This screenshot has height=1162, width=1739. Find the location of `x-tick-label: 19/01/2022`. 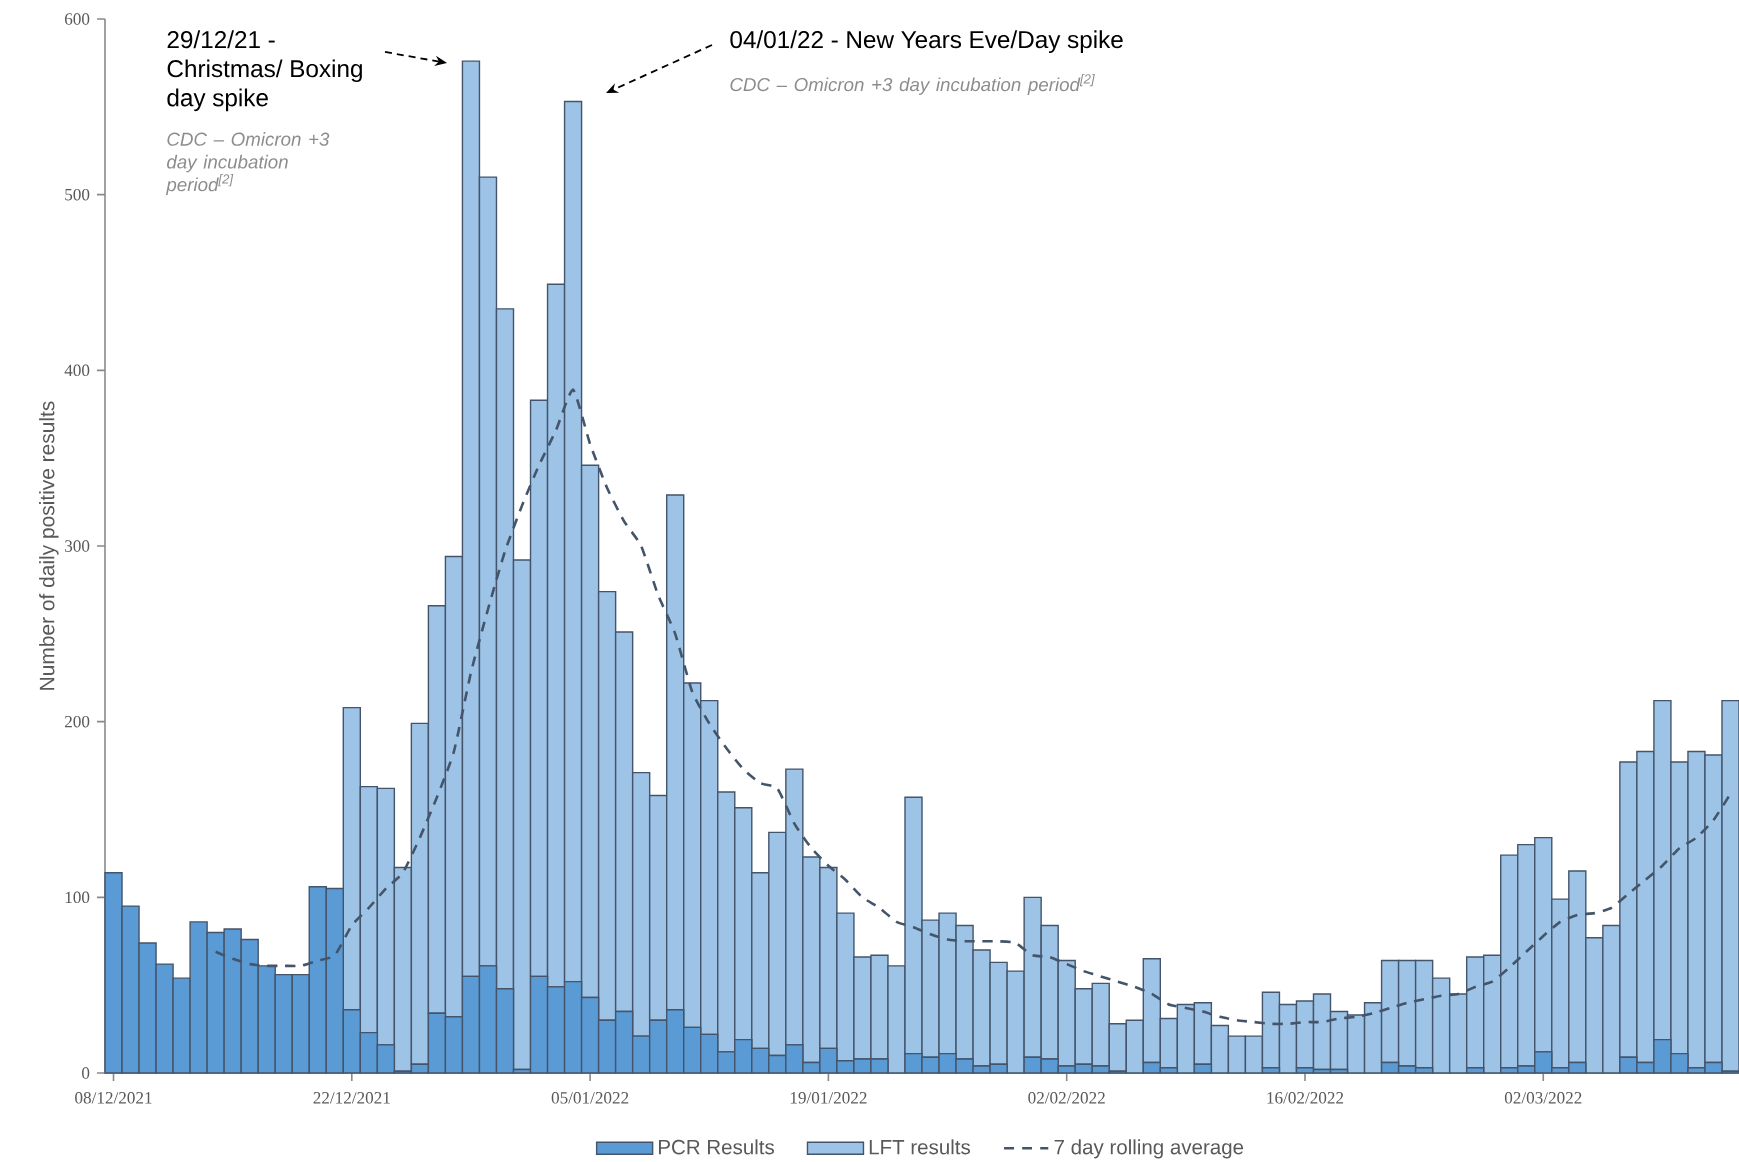

x-tick-label: 19/01/2022 is located at coordinates (828, 1098).